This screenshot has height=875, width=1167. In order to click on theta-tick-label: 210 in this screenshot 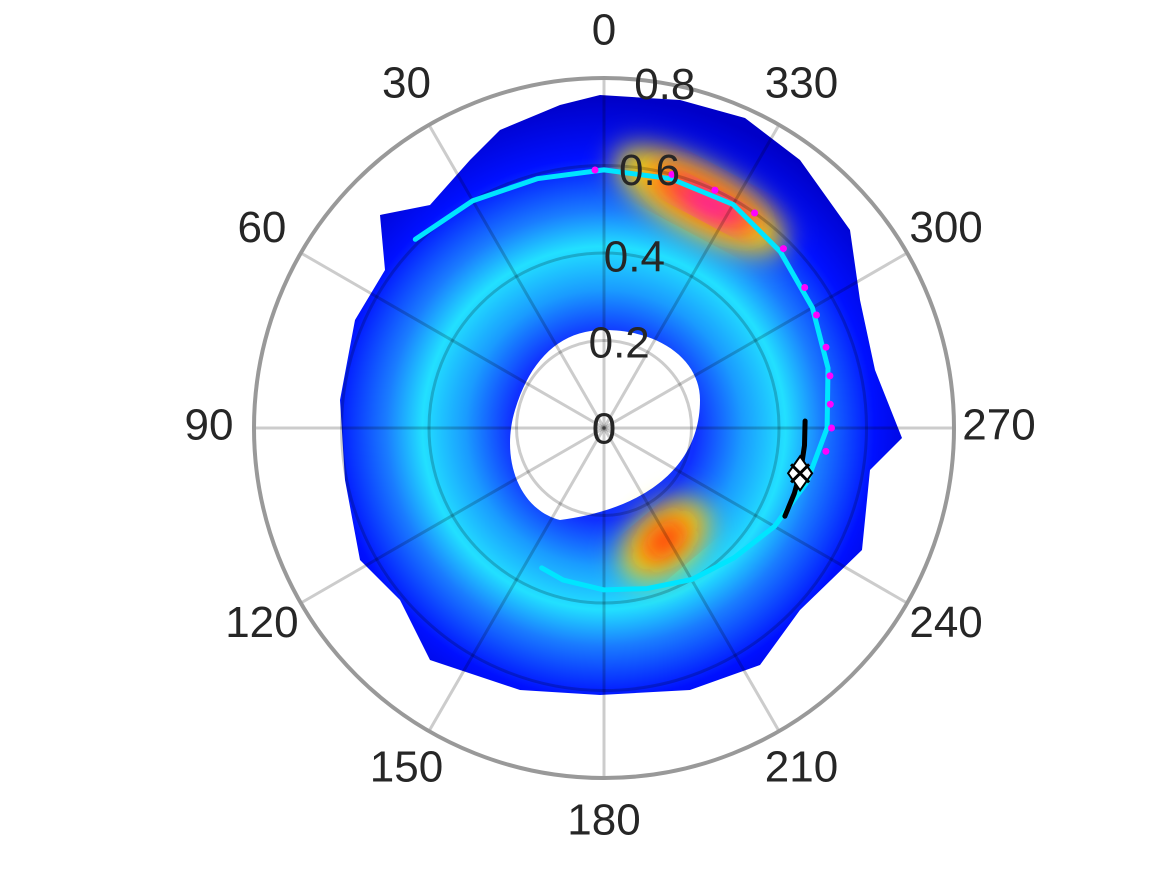, I will do `click(801, 767)`.